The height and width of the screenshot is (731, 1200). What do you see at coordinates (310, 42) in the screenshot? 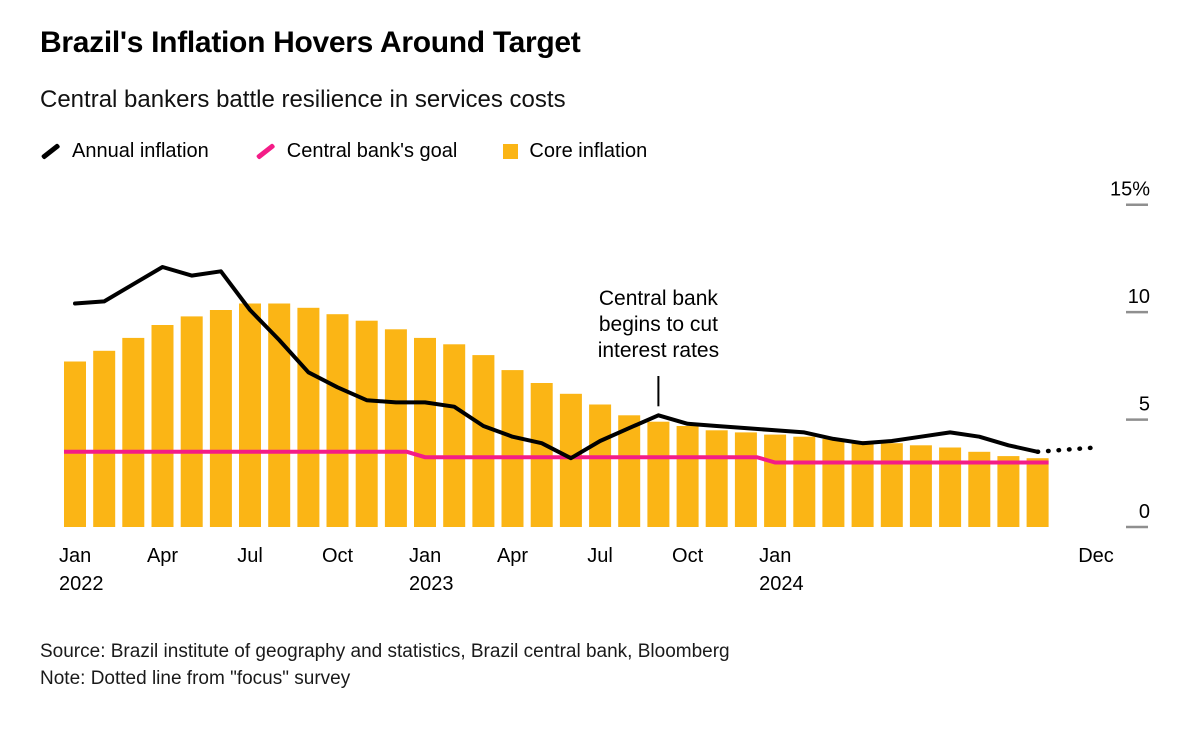
I see `page-title: Brazil's Inflation Hovers Around Target` at bounding box center [310, 42].